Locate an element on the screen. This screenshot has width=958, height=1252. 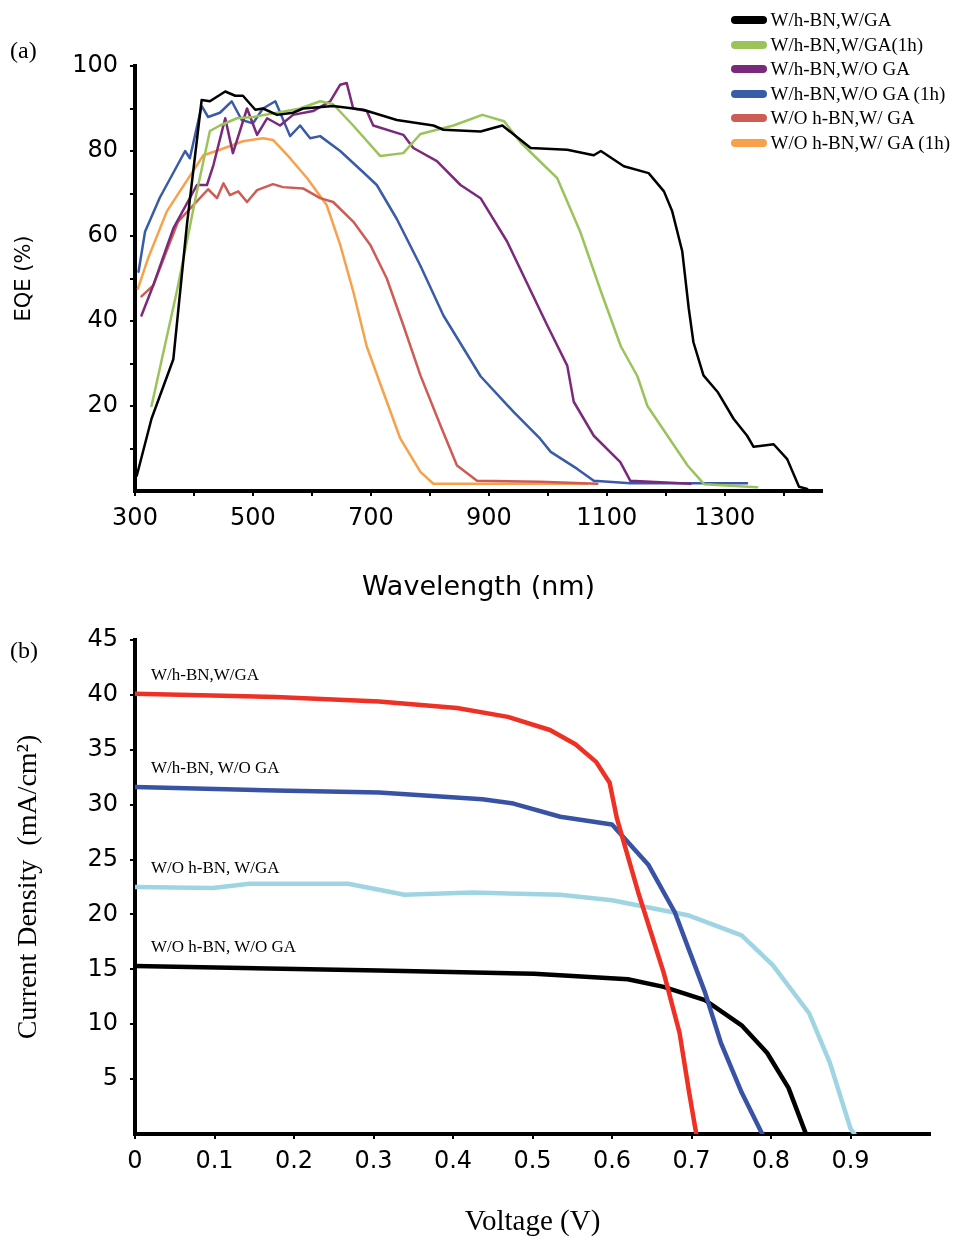
series-label: W/h-BN,W/GA is located at coordinates (205, 674).